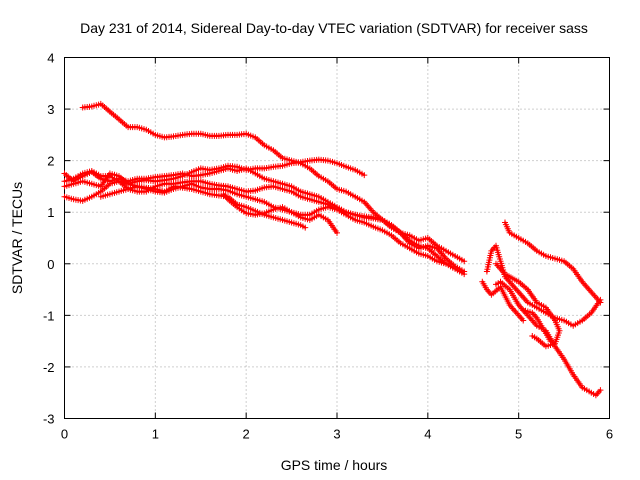  Describe the element at coordinates (427, 434) in the screenshot. I see `x-tick-label: 4` at that location.